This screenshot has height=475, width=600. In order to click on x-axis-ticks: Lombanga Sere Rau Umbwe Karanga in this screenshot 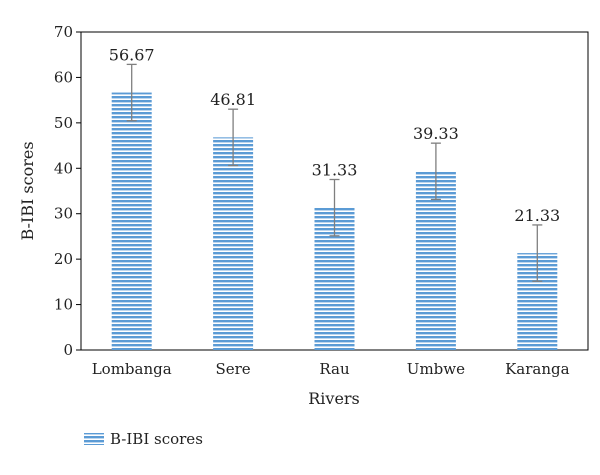, I will do `click(331, 369)`.